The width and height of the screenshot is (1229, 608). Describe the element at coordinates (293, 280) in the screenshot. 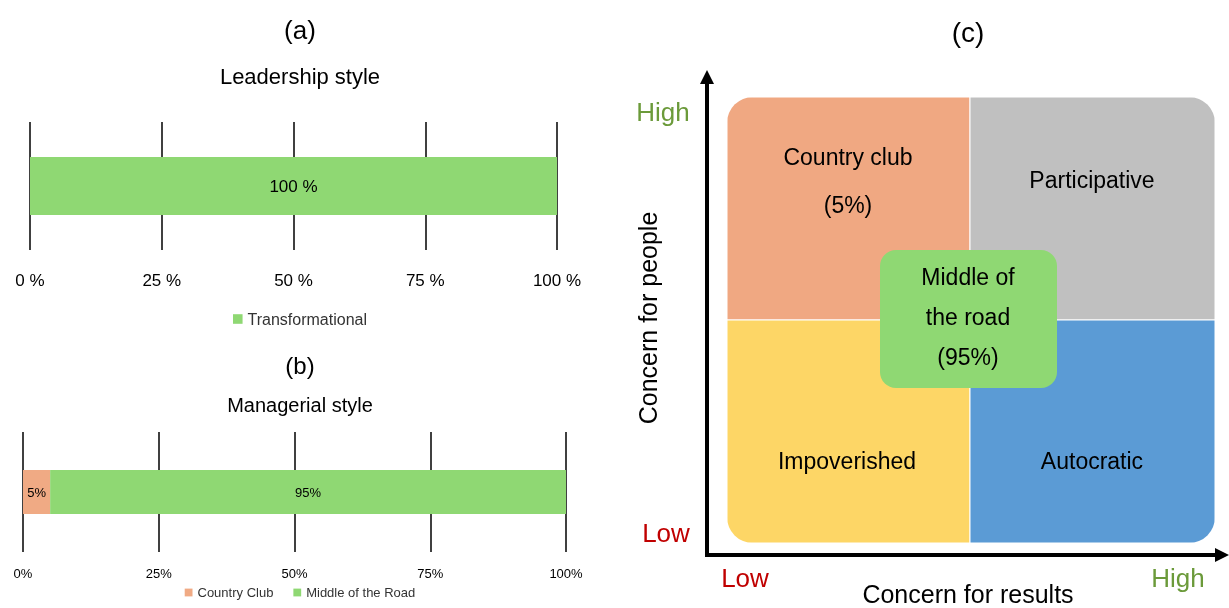

I see `x-tick-label: 50 %` at that location.